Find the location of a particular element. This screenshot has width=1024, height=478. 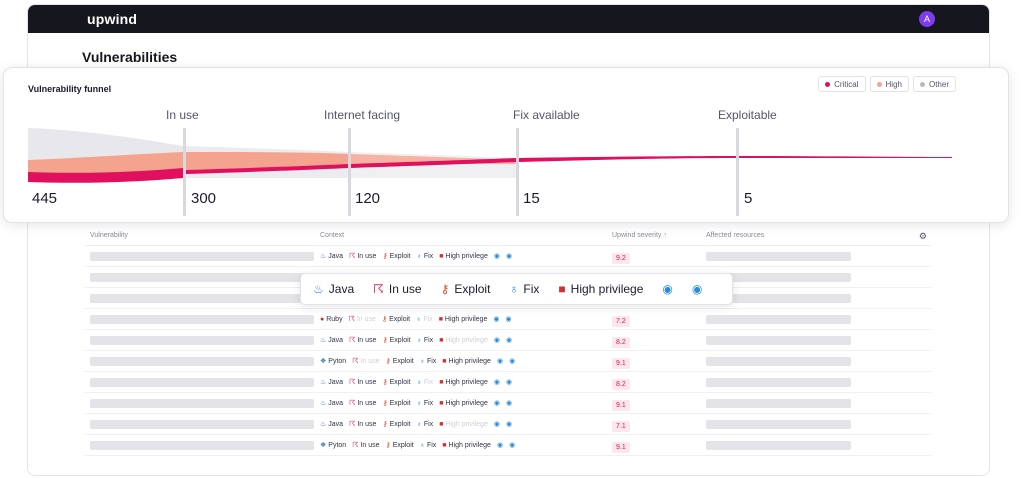

legend-critical: Critical is located at coordinates (842, 84).